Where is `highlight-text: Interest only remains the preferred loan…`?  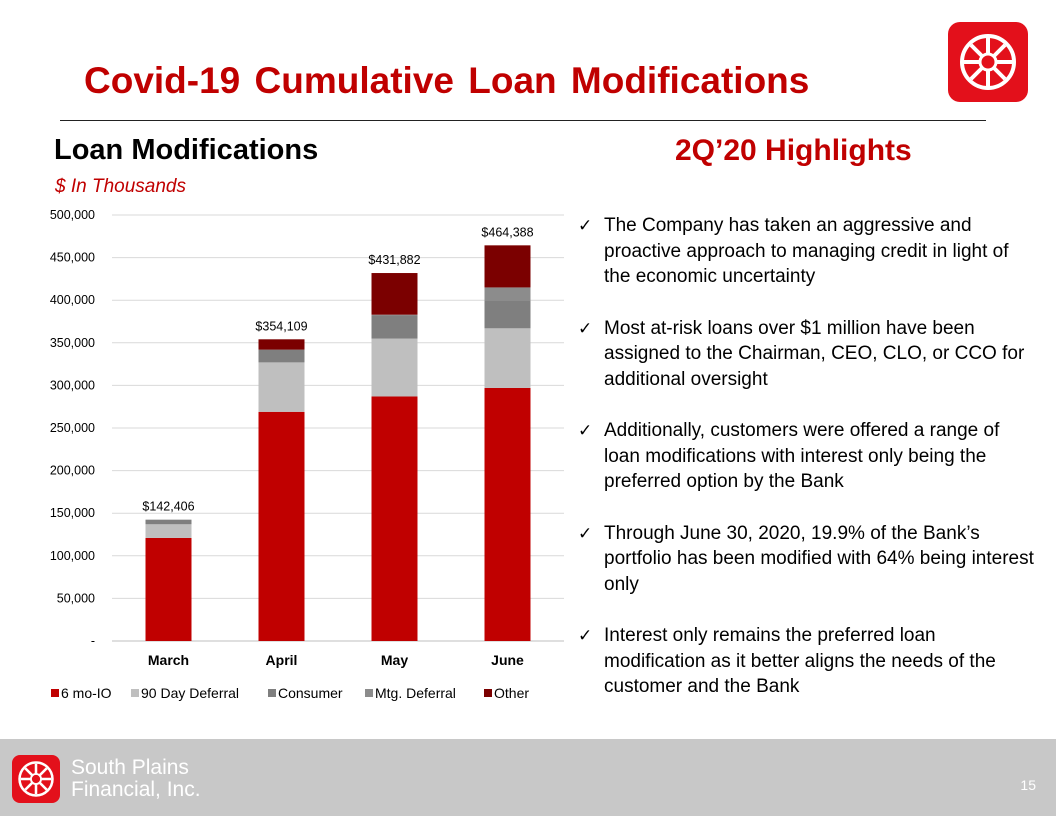 highlight-text: Interest only remains the preferred loan… is located at coordinates (800, 661).